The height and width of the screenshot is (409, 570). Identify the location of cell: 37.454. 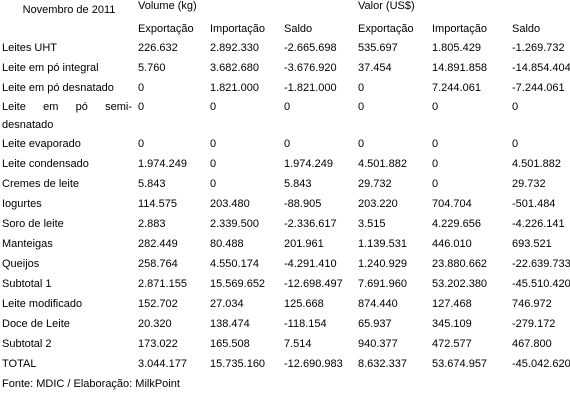
(375, 68).